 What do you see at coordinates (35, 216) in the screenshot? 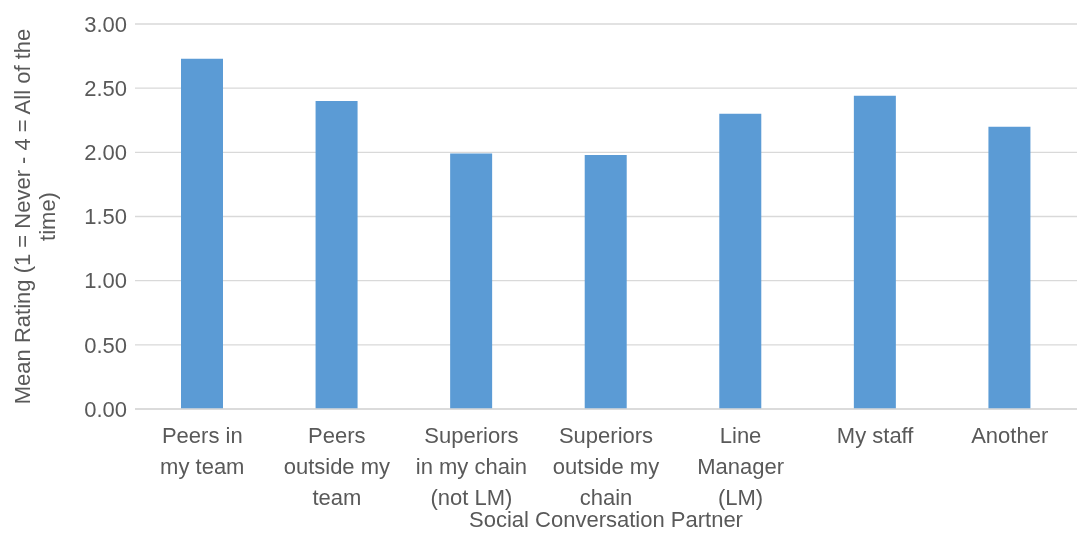
I see `y-axis-title: Mean Rating (1 = Never - 4 = All of the time)` at bounding box center [35, 216].